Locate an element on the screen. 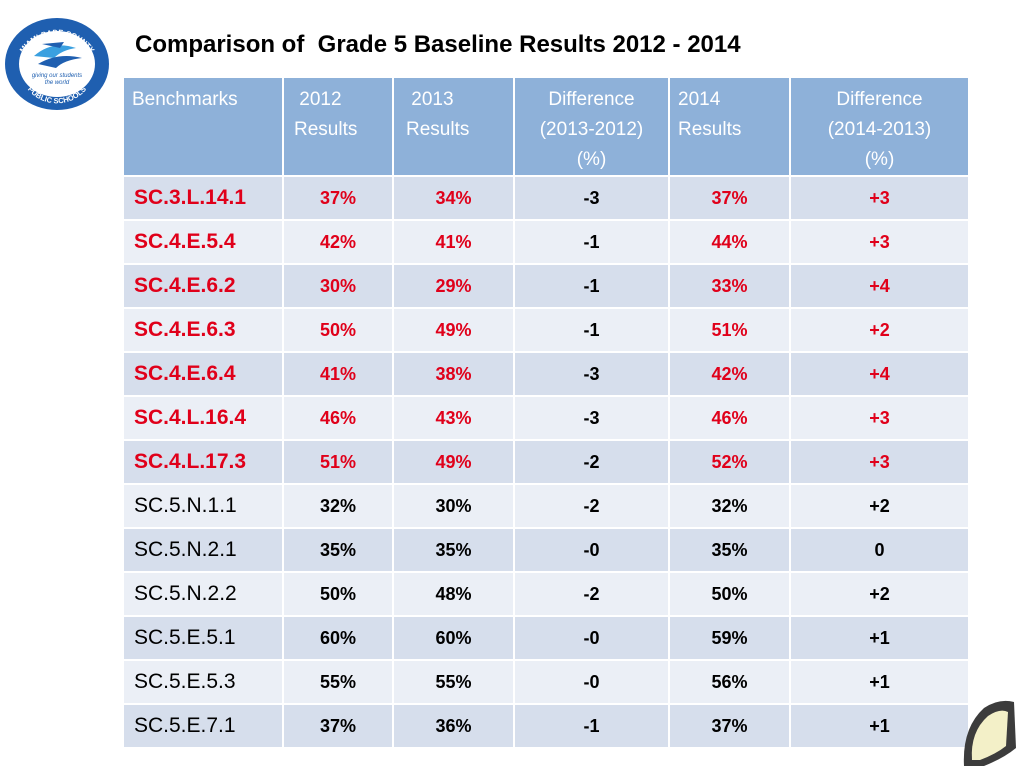 This screenshot has width=1024, height=768. benchmark-cell: SC.4.E.6.4 is located at coordinates (203, 374).